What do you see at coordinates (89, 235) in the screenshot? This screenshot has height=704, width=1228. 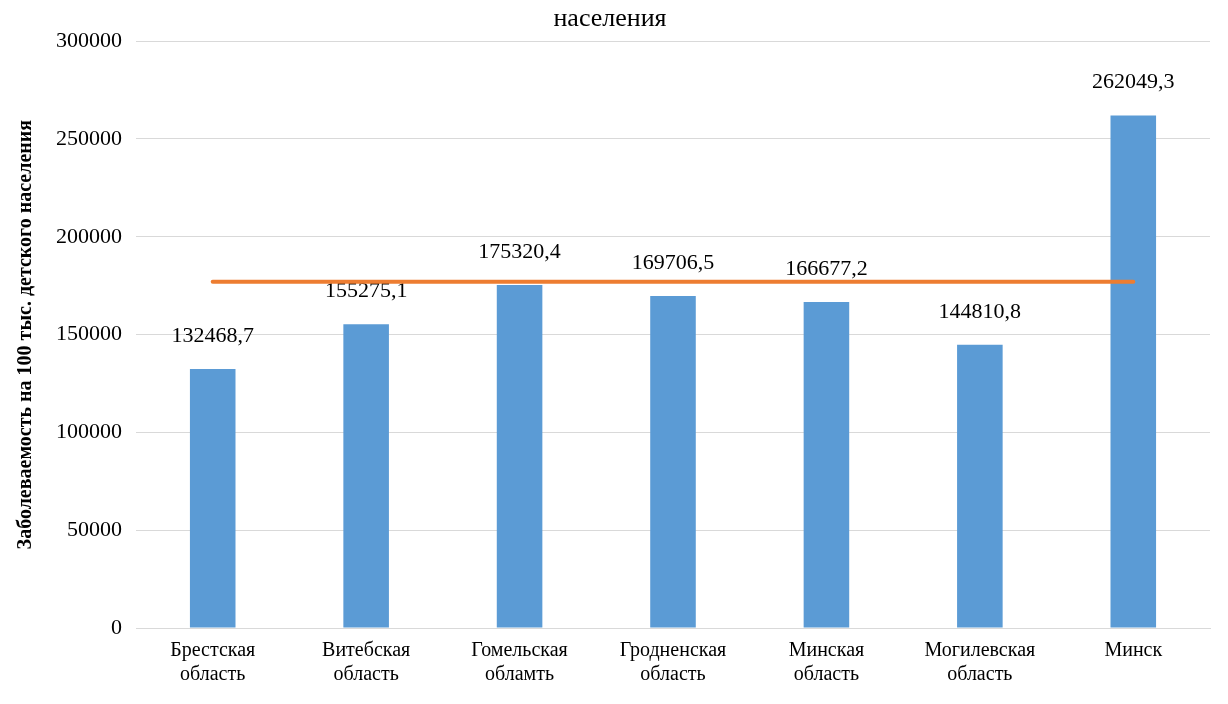 I see `y-tick-label: 200000` at bounding box center [89, 235].